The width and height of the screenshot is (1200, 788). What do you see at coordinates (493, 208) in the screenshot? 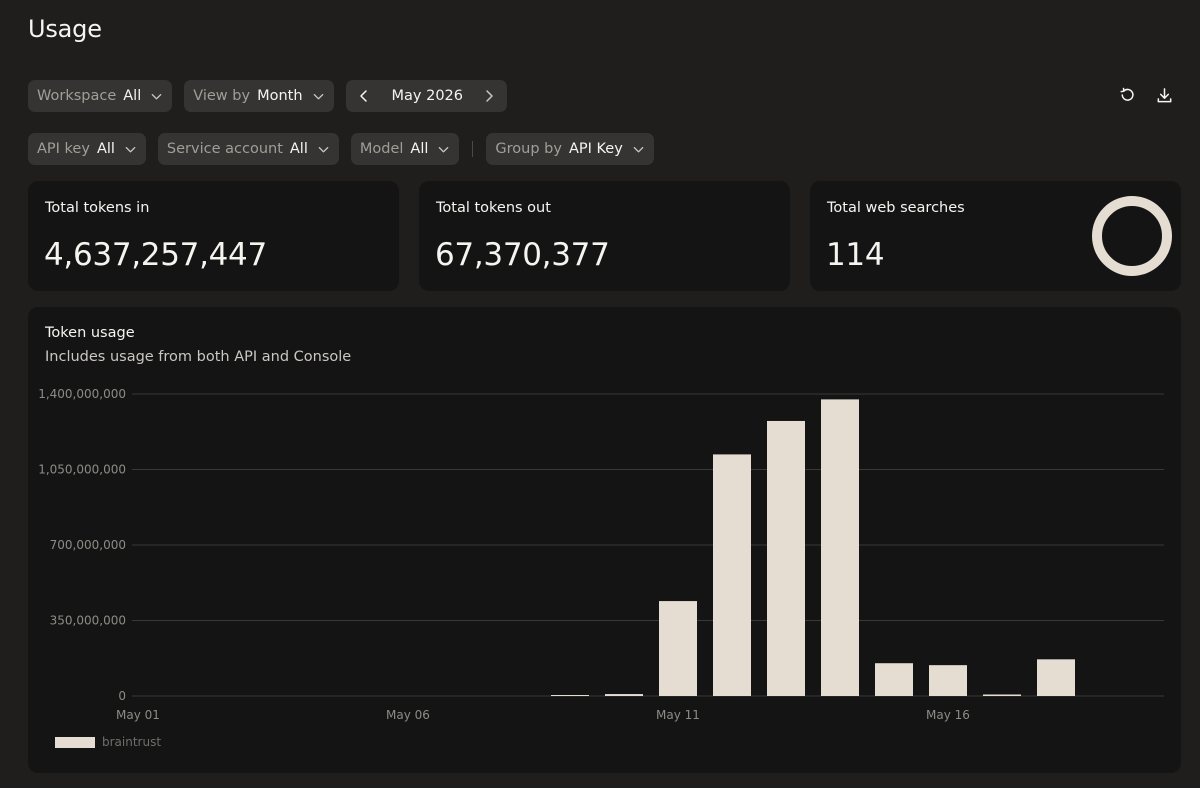
I see `stat-label: Total tokens out` at bounding box center [493, 208].